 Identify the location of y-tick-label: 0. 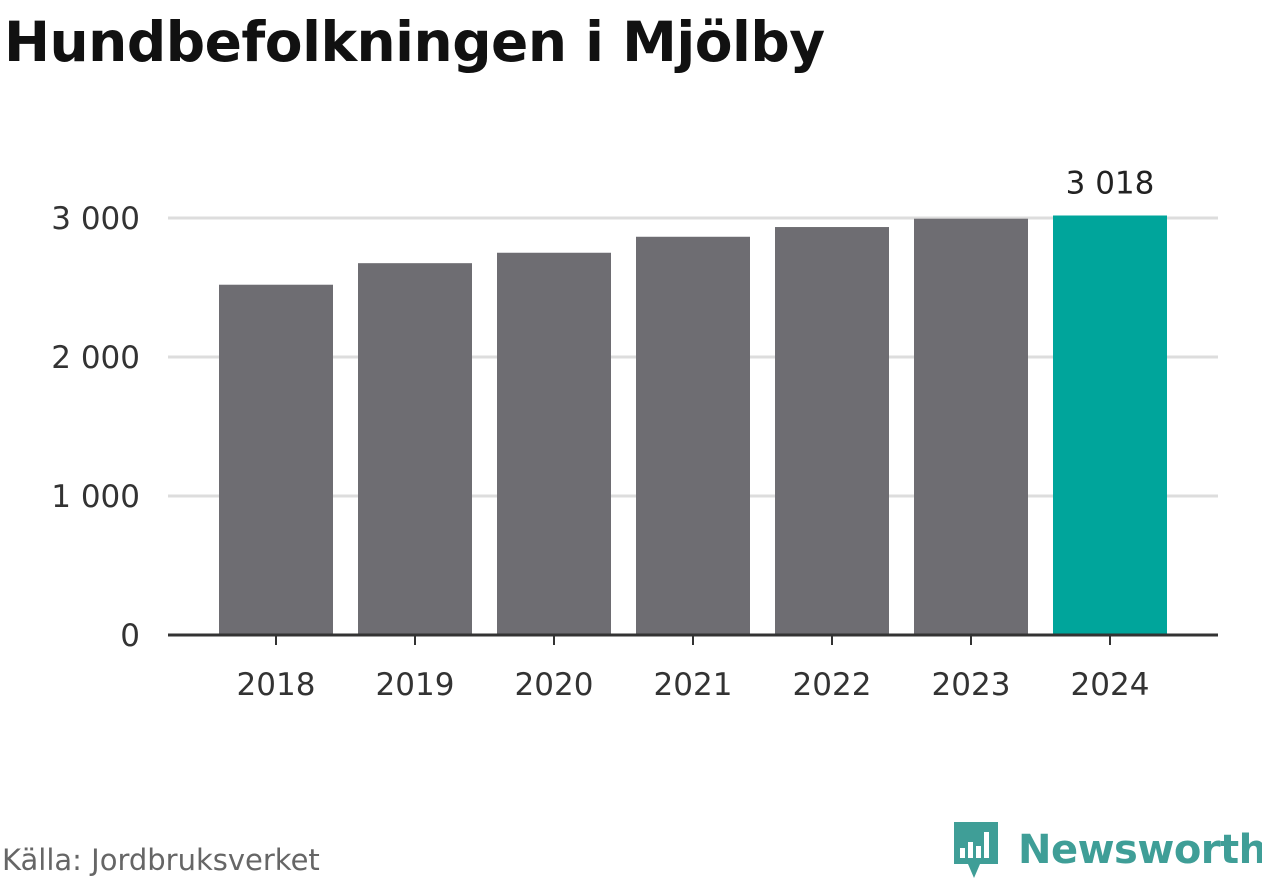
(130, 636).